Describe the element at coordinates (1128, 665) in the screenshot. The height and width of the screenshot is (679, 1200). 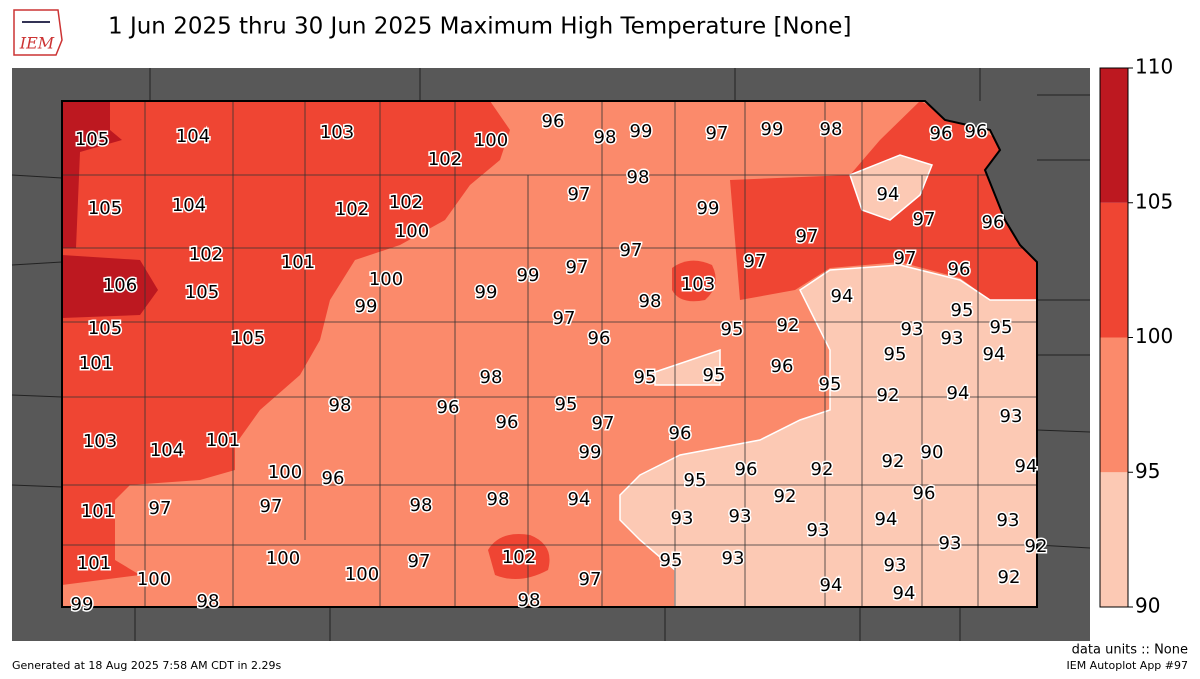
I see `app-note: IEM Autoplot App #97` at that location.